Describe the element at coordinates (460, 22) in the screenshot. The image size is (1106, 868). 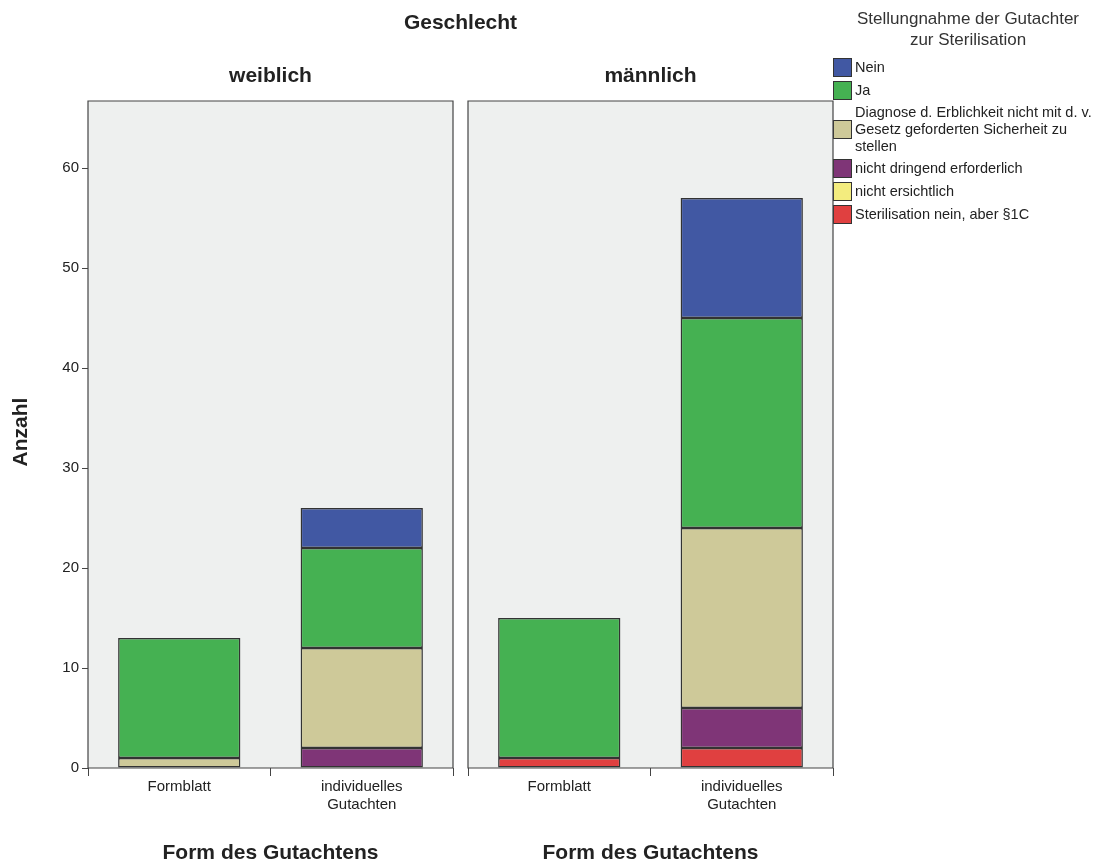
I see `chart-title: Geschlecht` at that location.